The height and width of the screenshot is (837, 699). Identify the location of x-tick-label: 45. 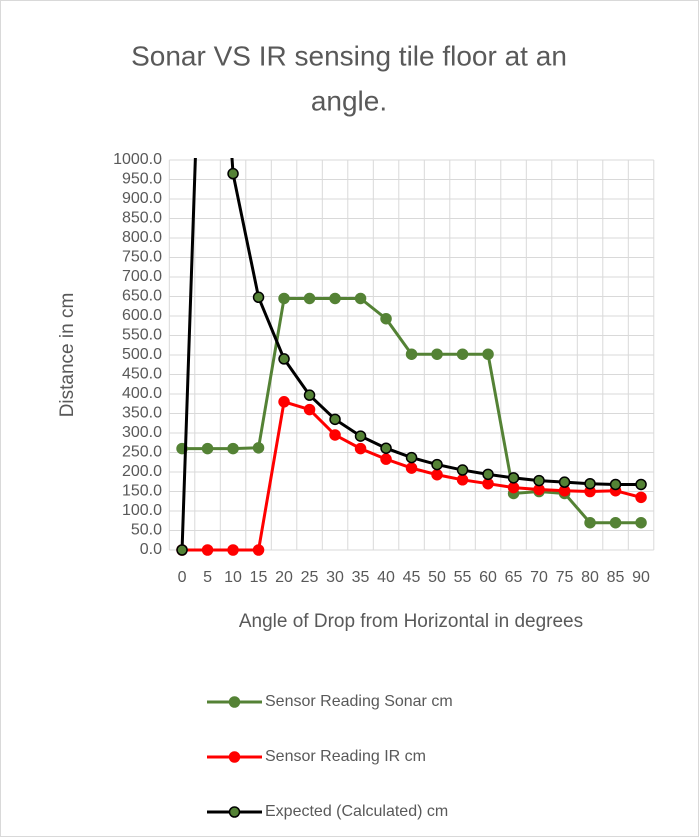
(412, 577).